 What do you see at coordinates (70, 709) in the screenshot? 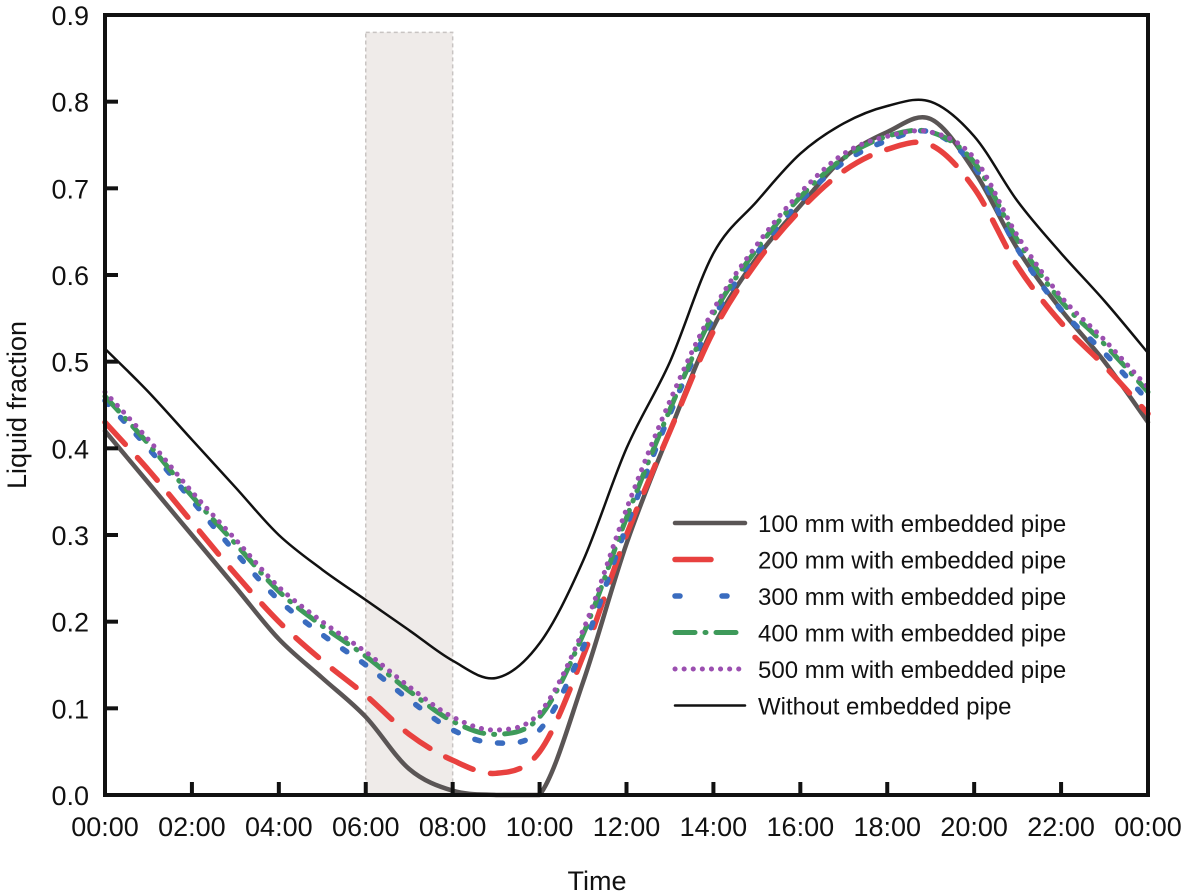
I see `y-tick-label: 0.1` at bounding box center [70, 709].